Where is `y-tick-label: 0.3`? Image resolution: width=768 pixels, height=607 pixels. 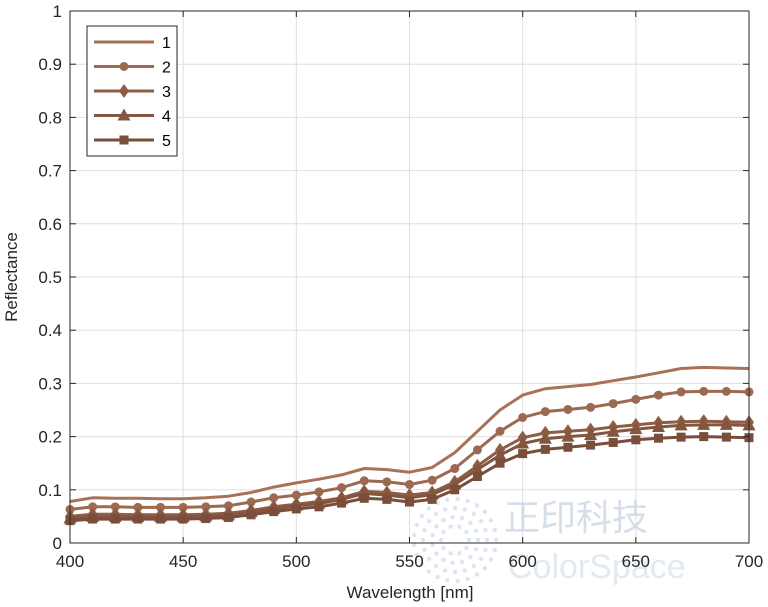
y-tick-label: 0.3 is located at coordinates (50, 383).